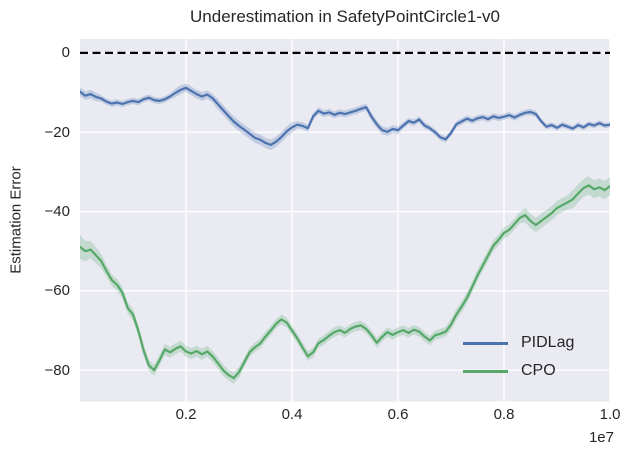  What do you see at coordinates (504, 414) in the screenshot?
I see `x-tick-label: 0.8` at bounding box center [504, 414].